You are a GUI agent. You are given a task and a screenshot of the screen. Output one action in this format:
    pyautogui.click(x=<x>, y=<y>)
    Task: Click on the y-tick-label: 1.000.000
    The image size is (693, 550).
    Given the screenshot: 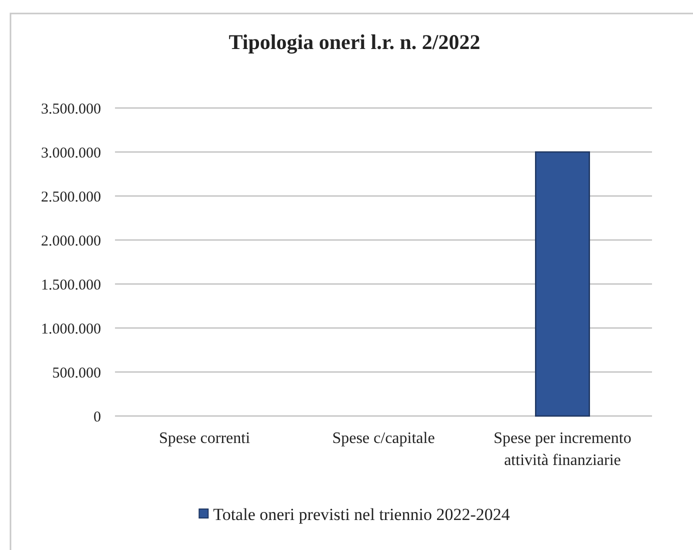 What is the action you would take?
    pyautogui.click(x=71, y=329)
    